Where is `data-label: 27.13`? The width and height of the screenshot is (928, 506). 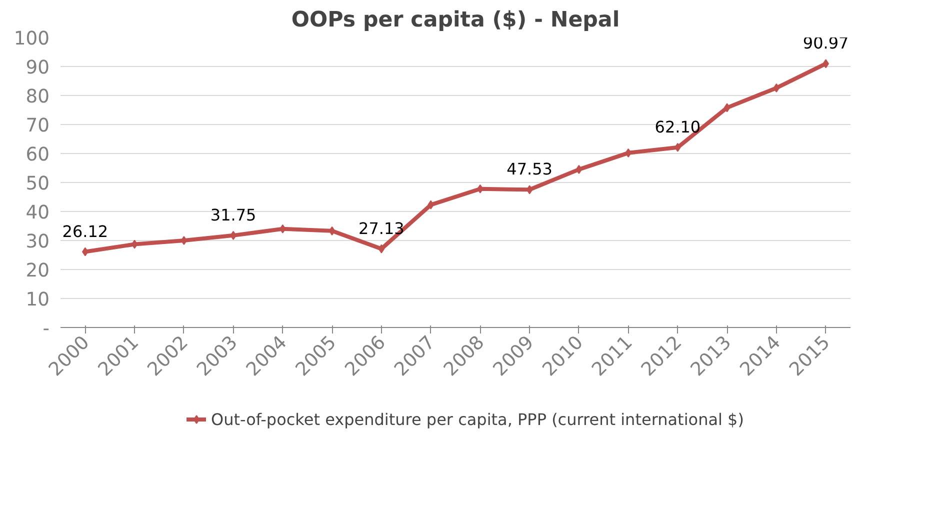
data-label: 27.13 is located at coordinates (381, 228).